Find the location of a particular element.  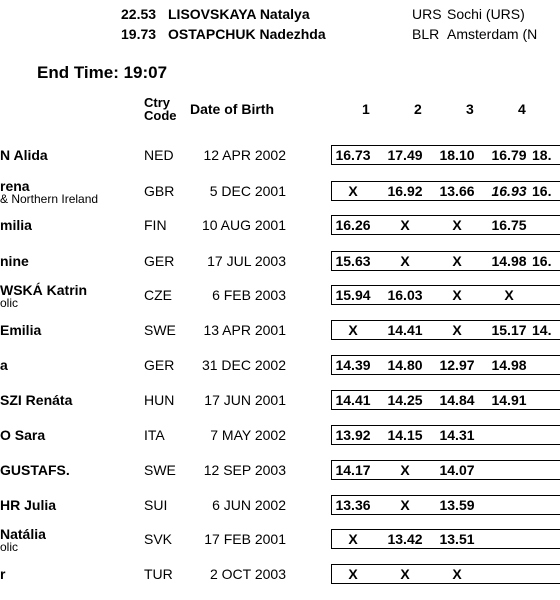

athlete-name: N Alida is located at coordinates (24, 155).